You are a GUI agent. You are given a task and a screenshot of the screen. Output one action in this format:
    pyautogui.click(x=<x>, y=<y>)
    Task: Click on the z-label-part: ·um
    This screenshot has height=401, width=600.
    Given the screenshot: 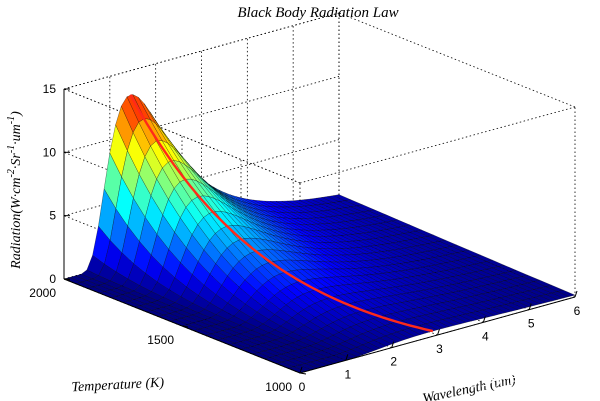 What is the action you would take?
    pyautogui.click(x=16, y=134)
    